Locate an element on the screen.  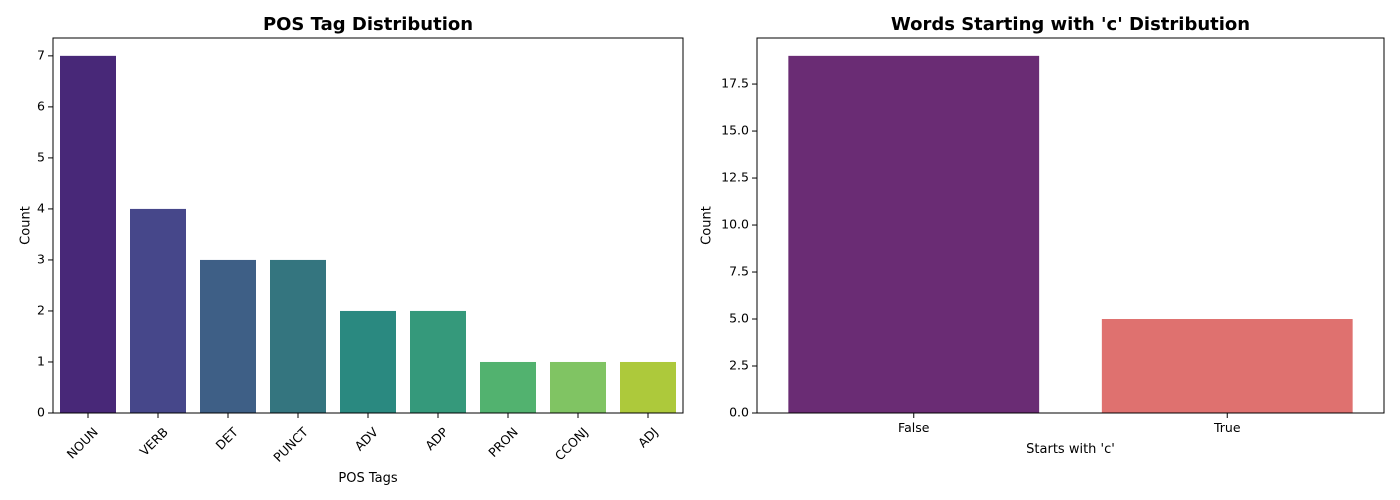
x-tick-label: True is located at coordinates (1227, 427).